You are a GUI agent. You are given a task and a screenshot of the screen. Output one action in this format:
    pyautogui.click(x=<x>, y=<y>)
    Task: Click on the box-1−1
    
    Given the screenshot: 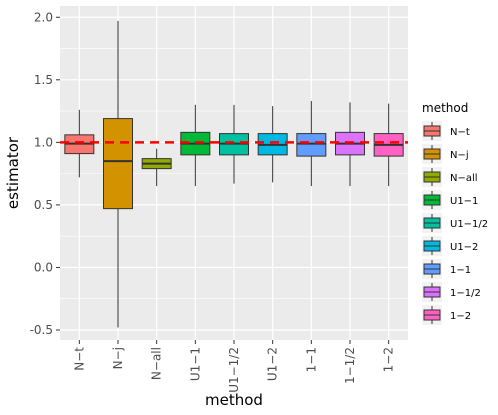 What is the action you would take?
    pyautogui.click(x=311, y=144)
    